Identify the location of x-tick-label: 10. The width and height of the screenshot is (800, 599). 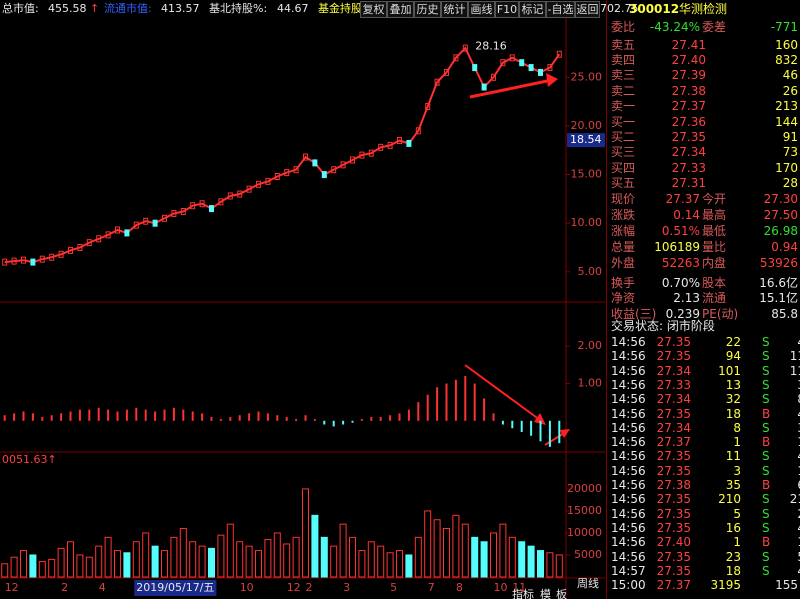
(501, 587).